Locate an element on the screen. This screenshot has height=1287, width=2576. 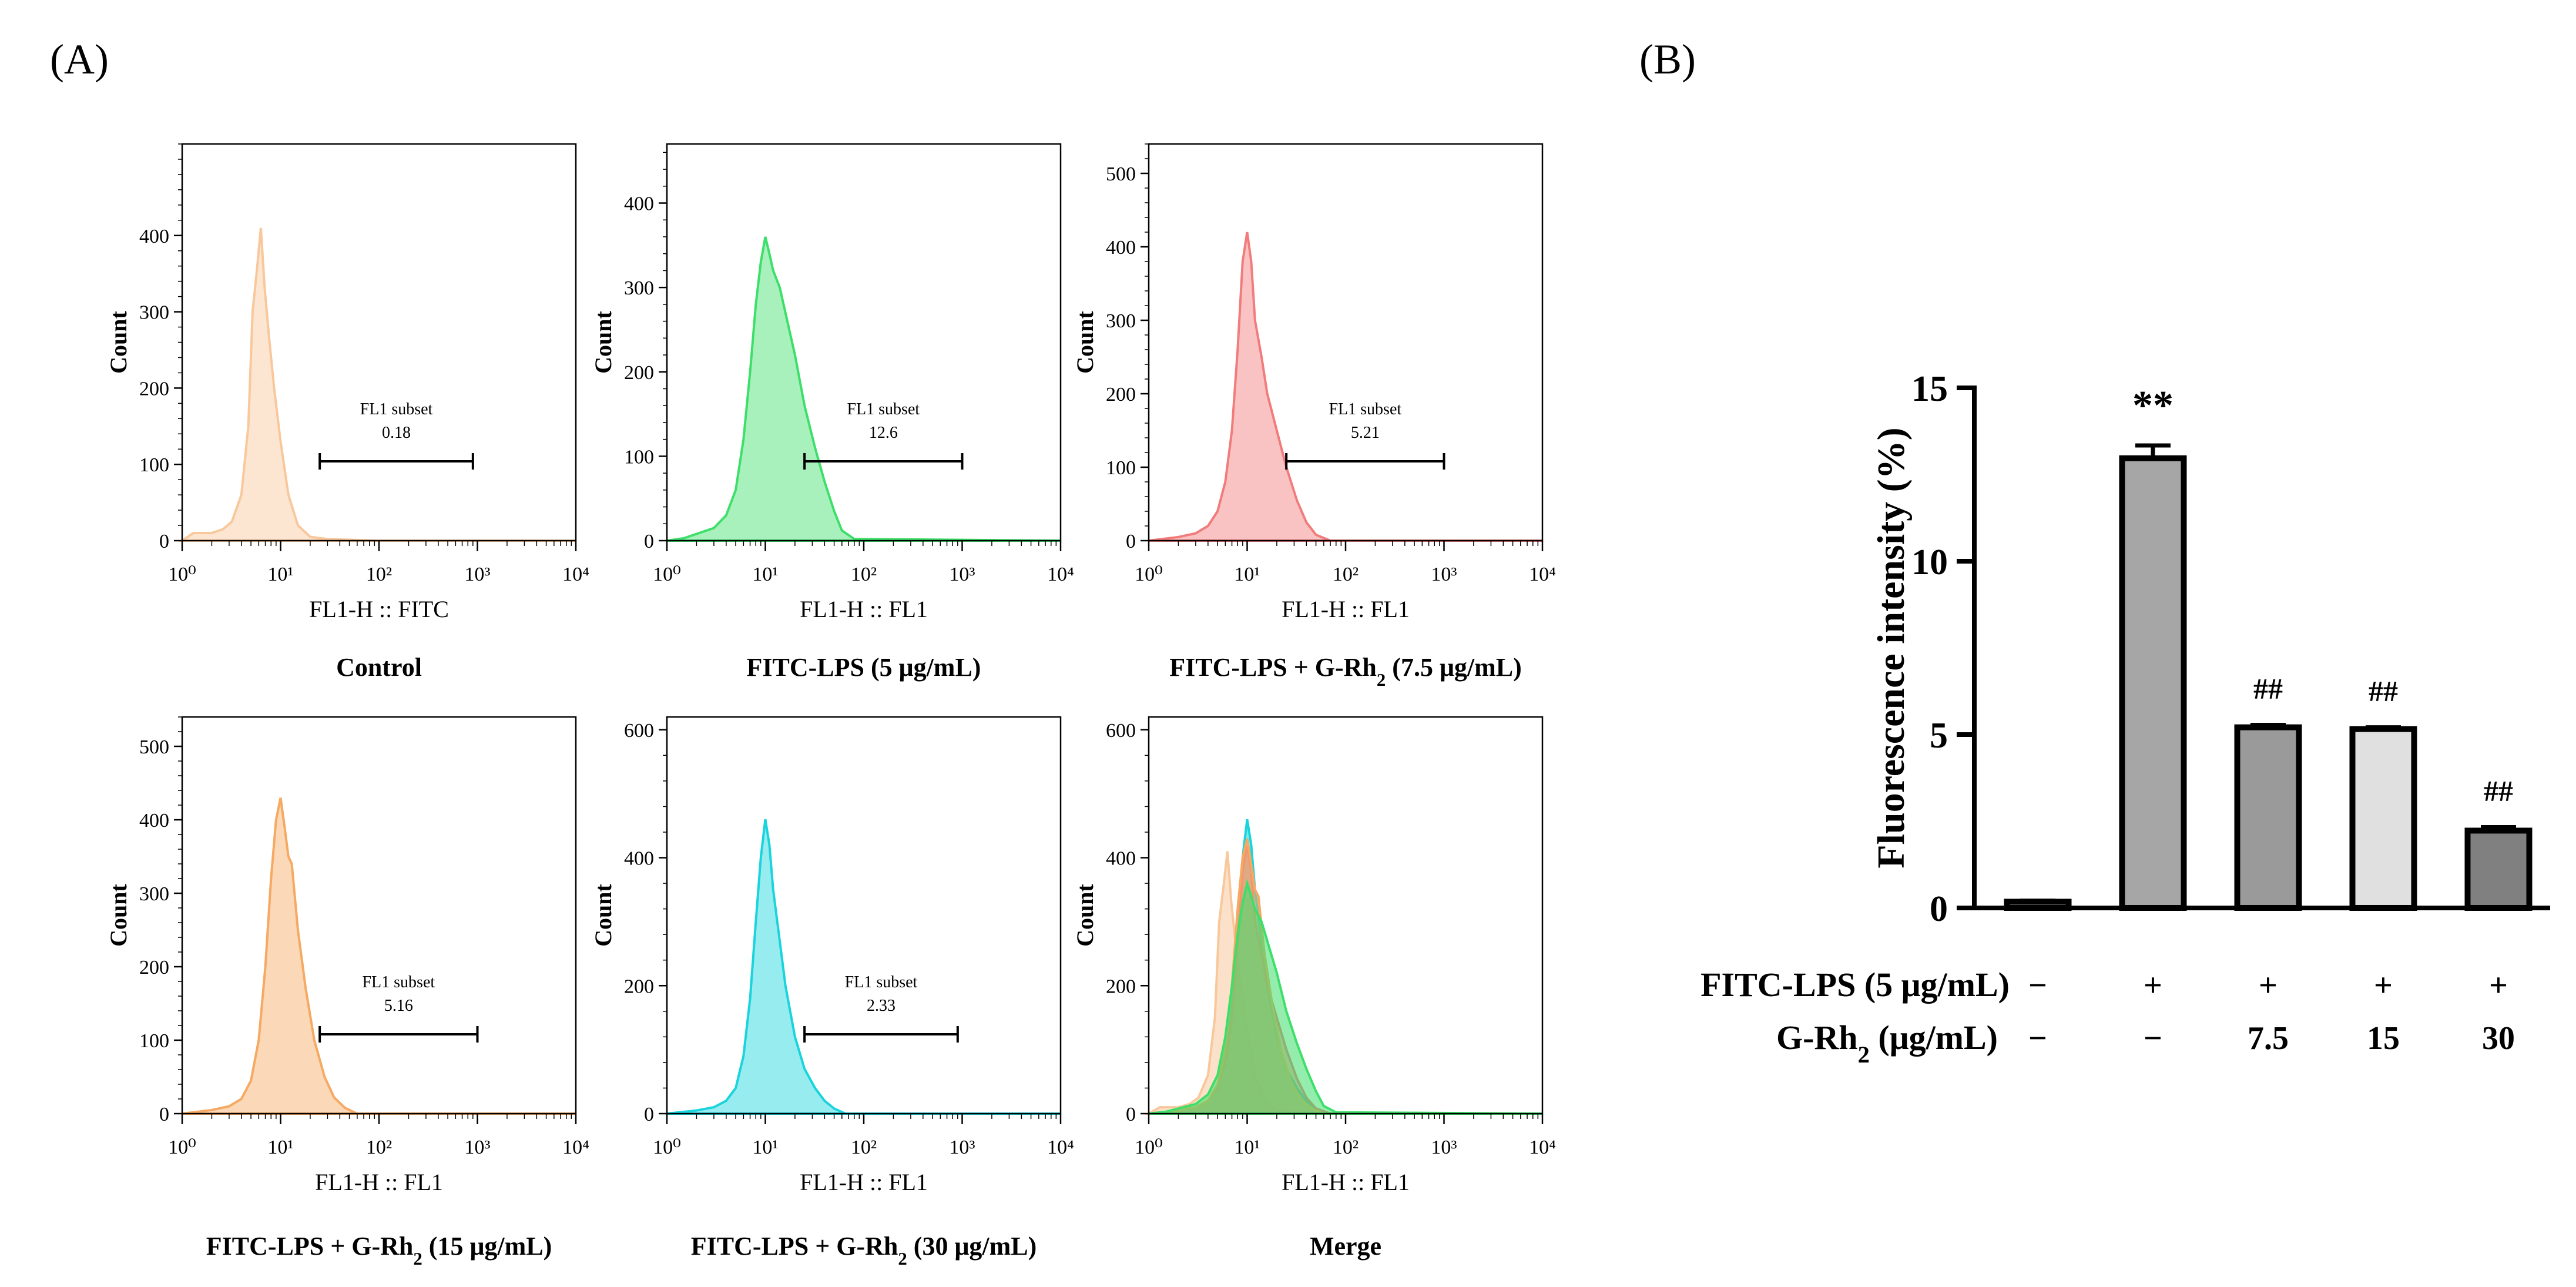
treatment-sign: − is located at coordinates (2037, 985).